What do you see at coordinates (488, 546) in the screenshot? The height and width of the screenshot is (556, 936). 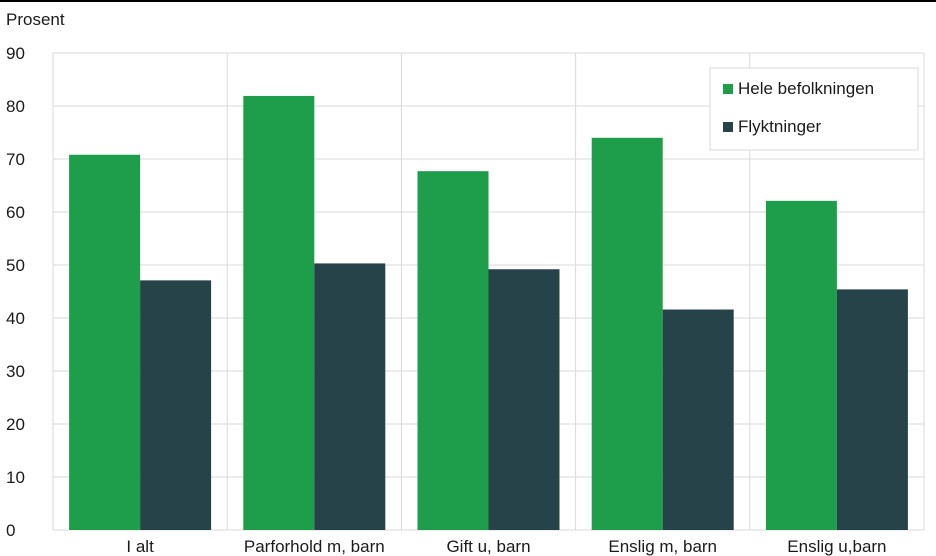 I see `x-category-label: Gift u, barn` at bounding box center [488, 546].